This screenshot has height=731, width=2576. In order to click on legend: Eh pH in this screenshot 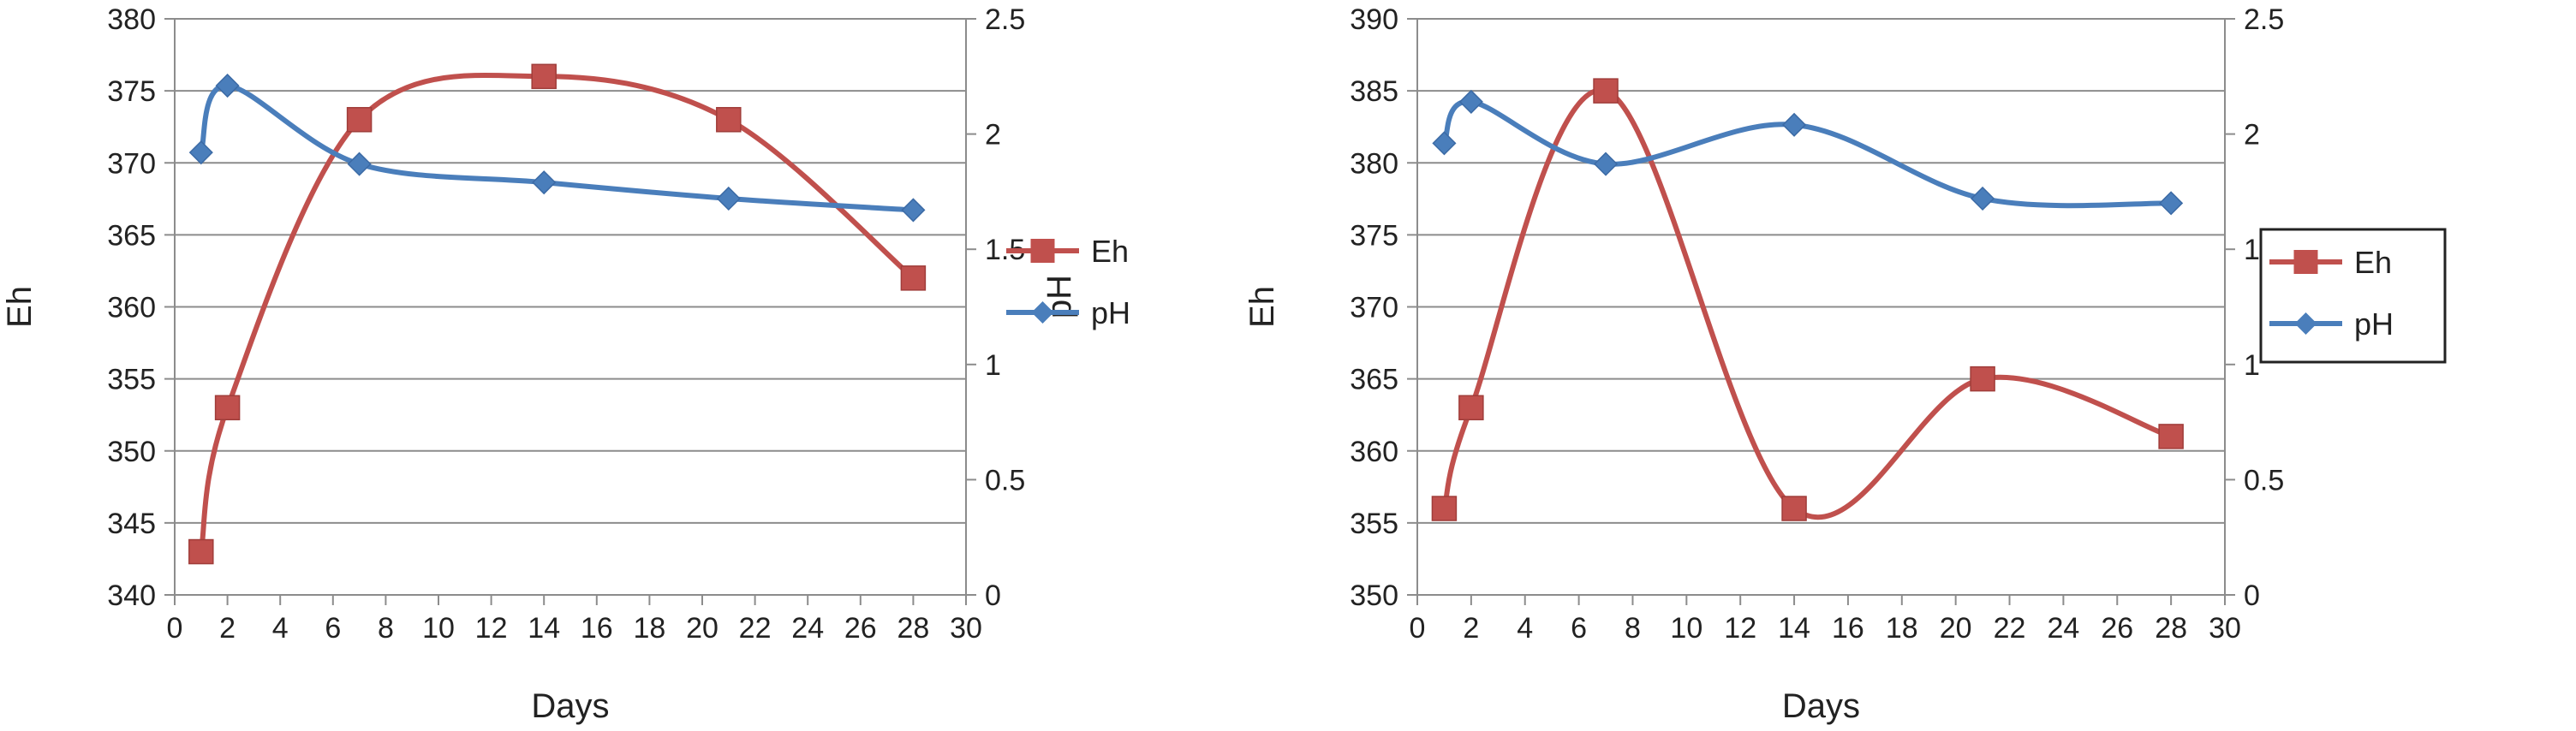, I will do `click(1068, 282)`.